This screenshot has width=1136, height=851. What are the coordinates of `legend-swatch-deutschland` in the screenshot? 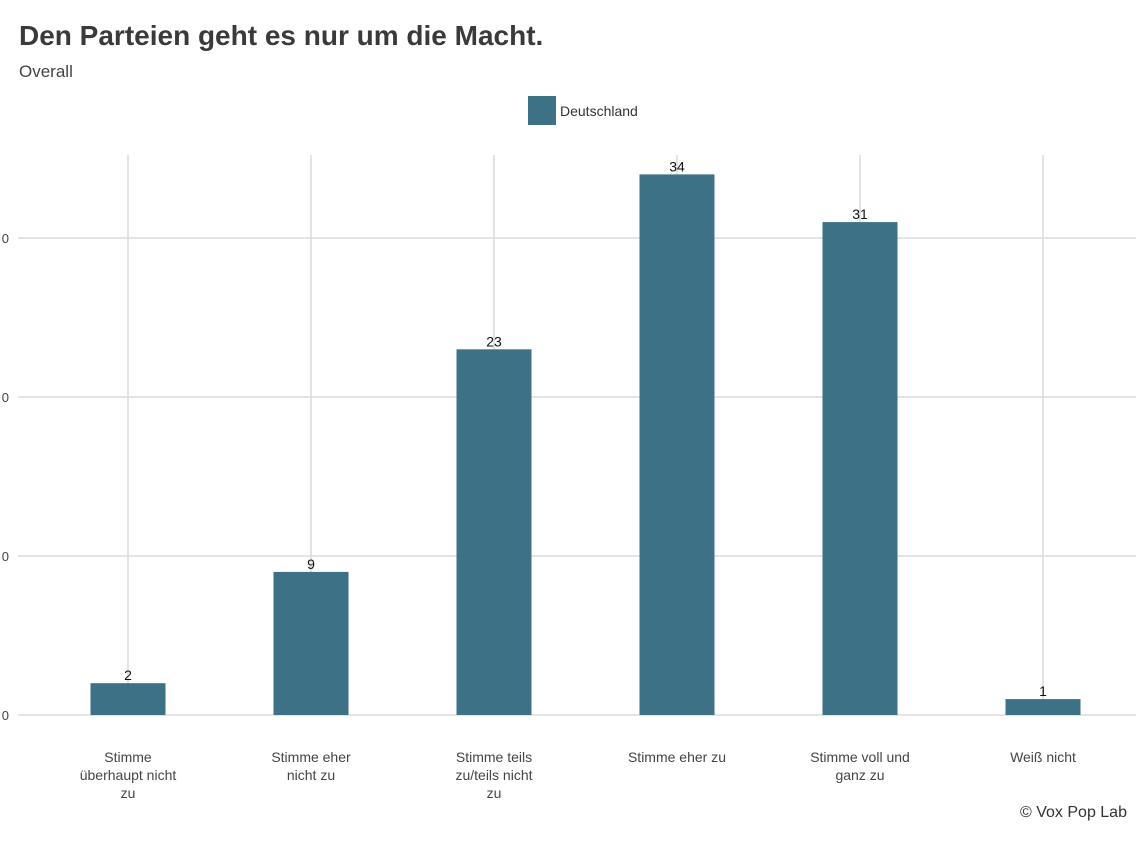 It's located at (542, 110).